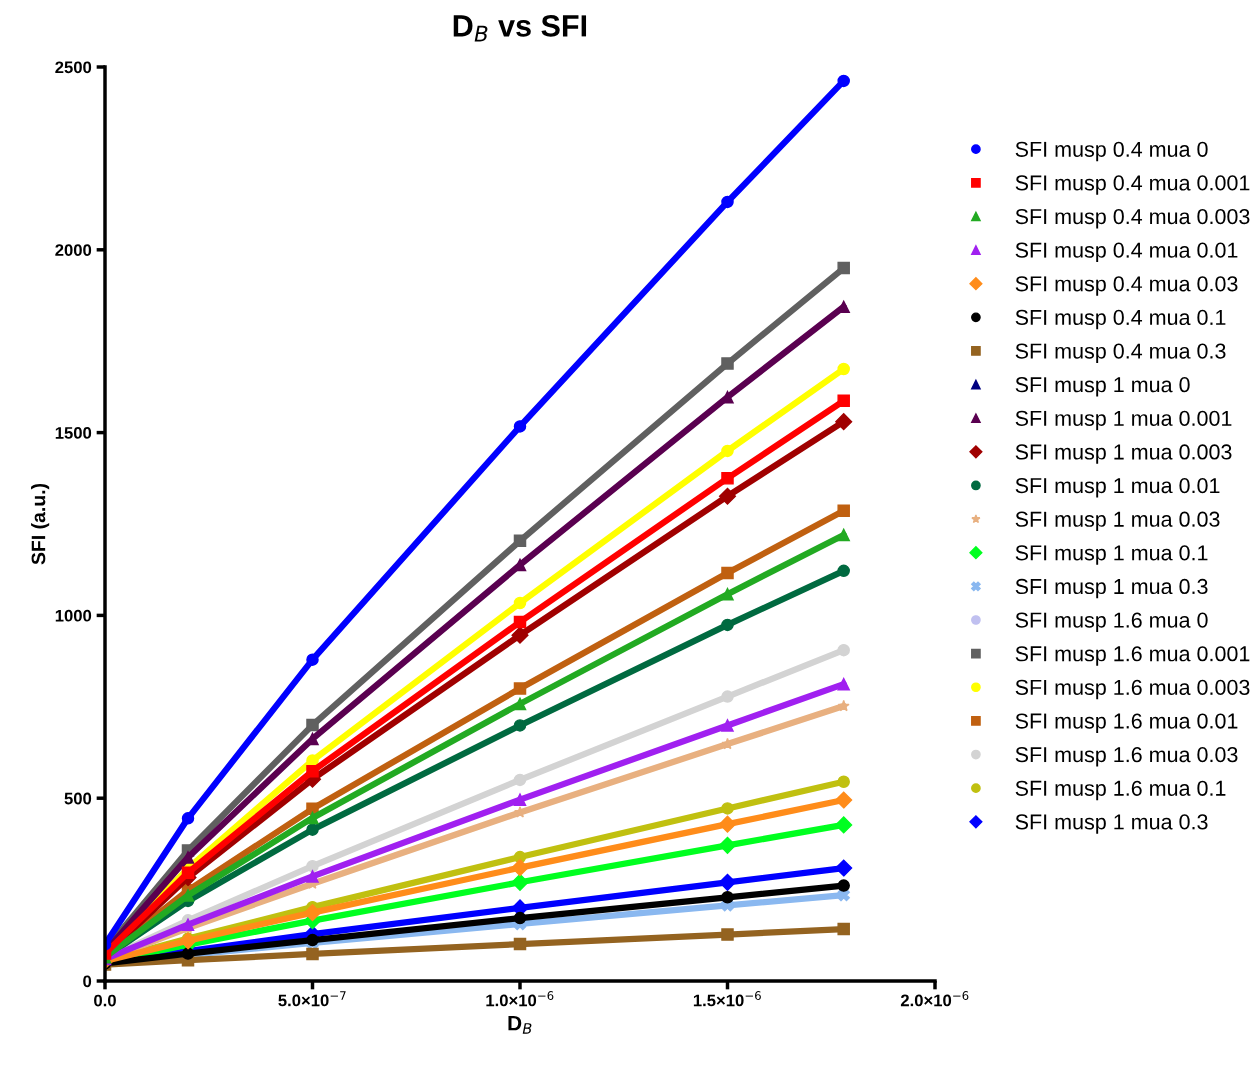 This screenshot has height=1072, width=1254. Describe the element at coordinates (1132, 656) in the screenshot. I see `legend-label: SFI musp 1.6 mua 0.001` at that location.